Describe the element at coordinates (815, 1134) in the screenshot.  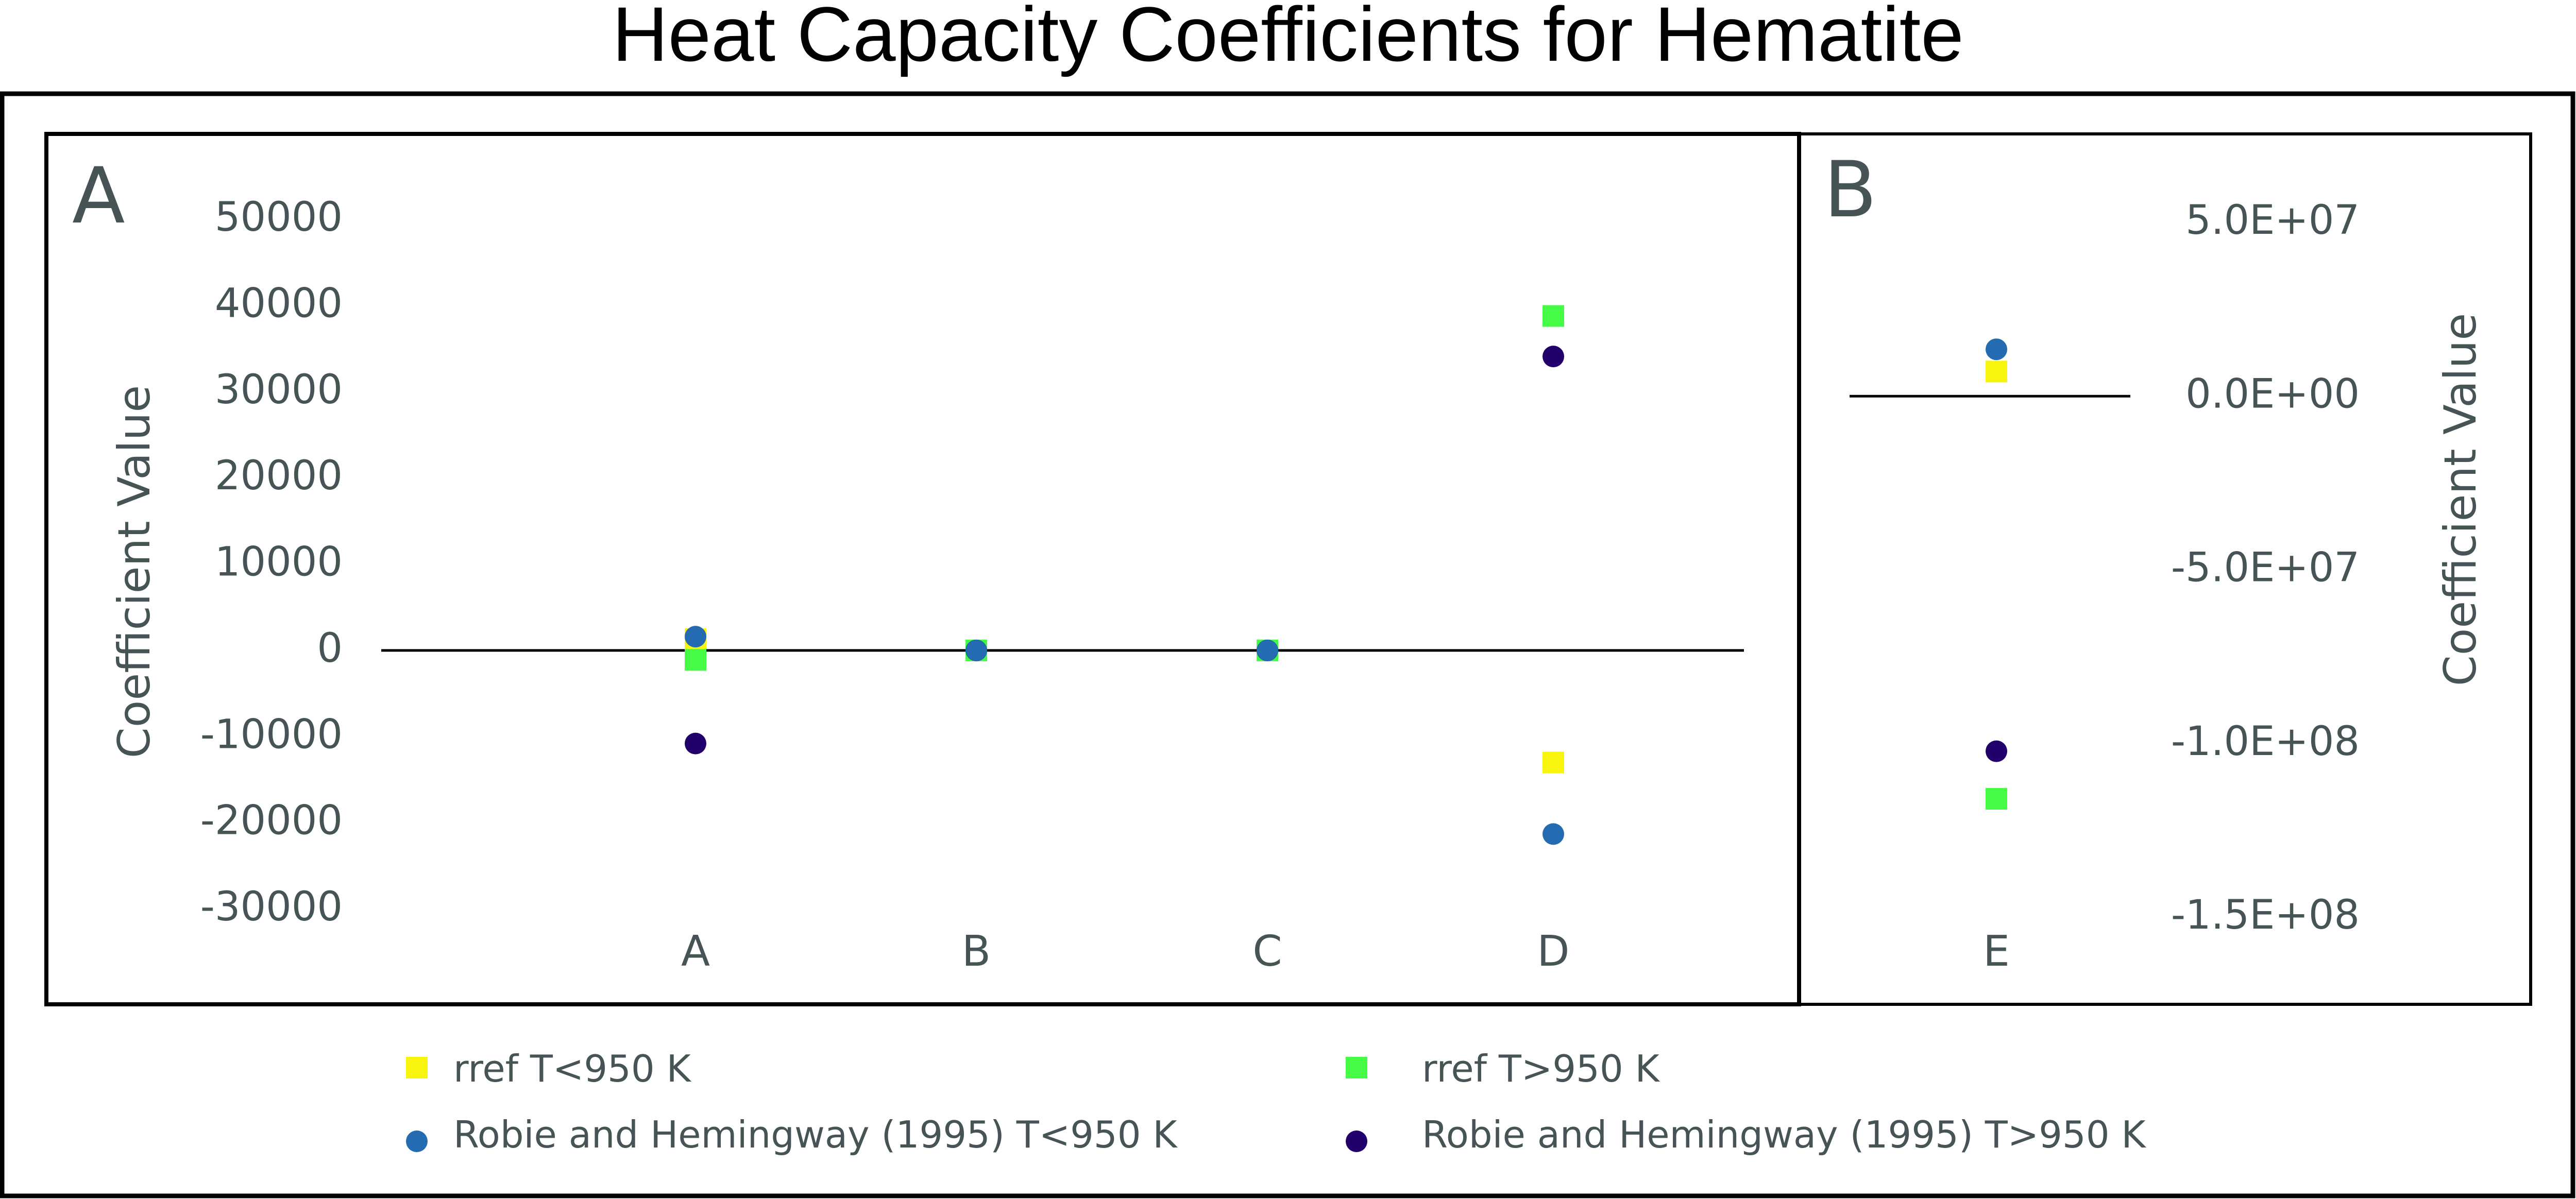
I see `legend-label: Robie and Hemingway (1995) T<950 K` at that location.